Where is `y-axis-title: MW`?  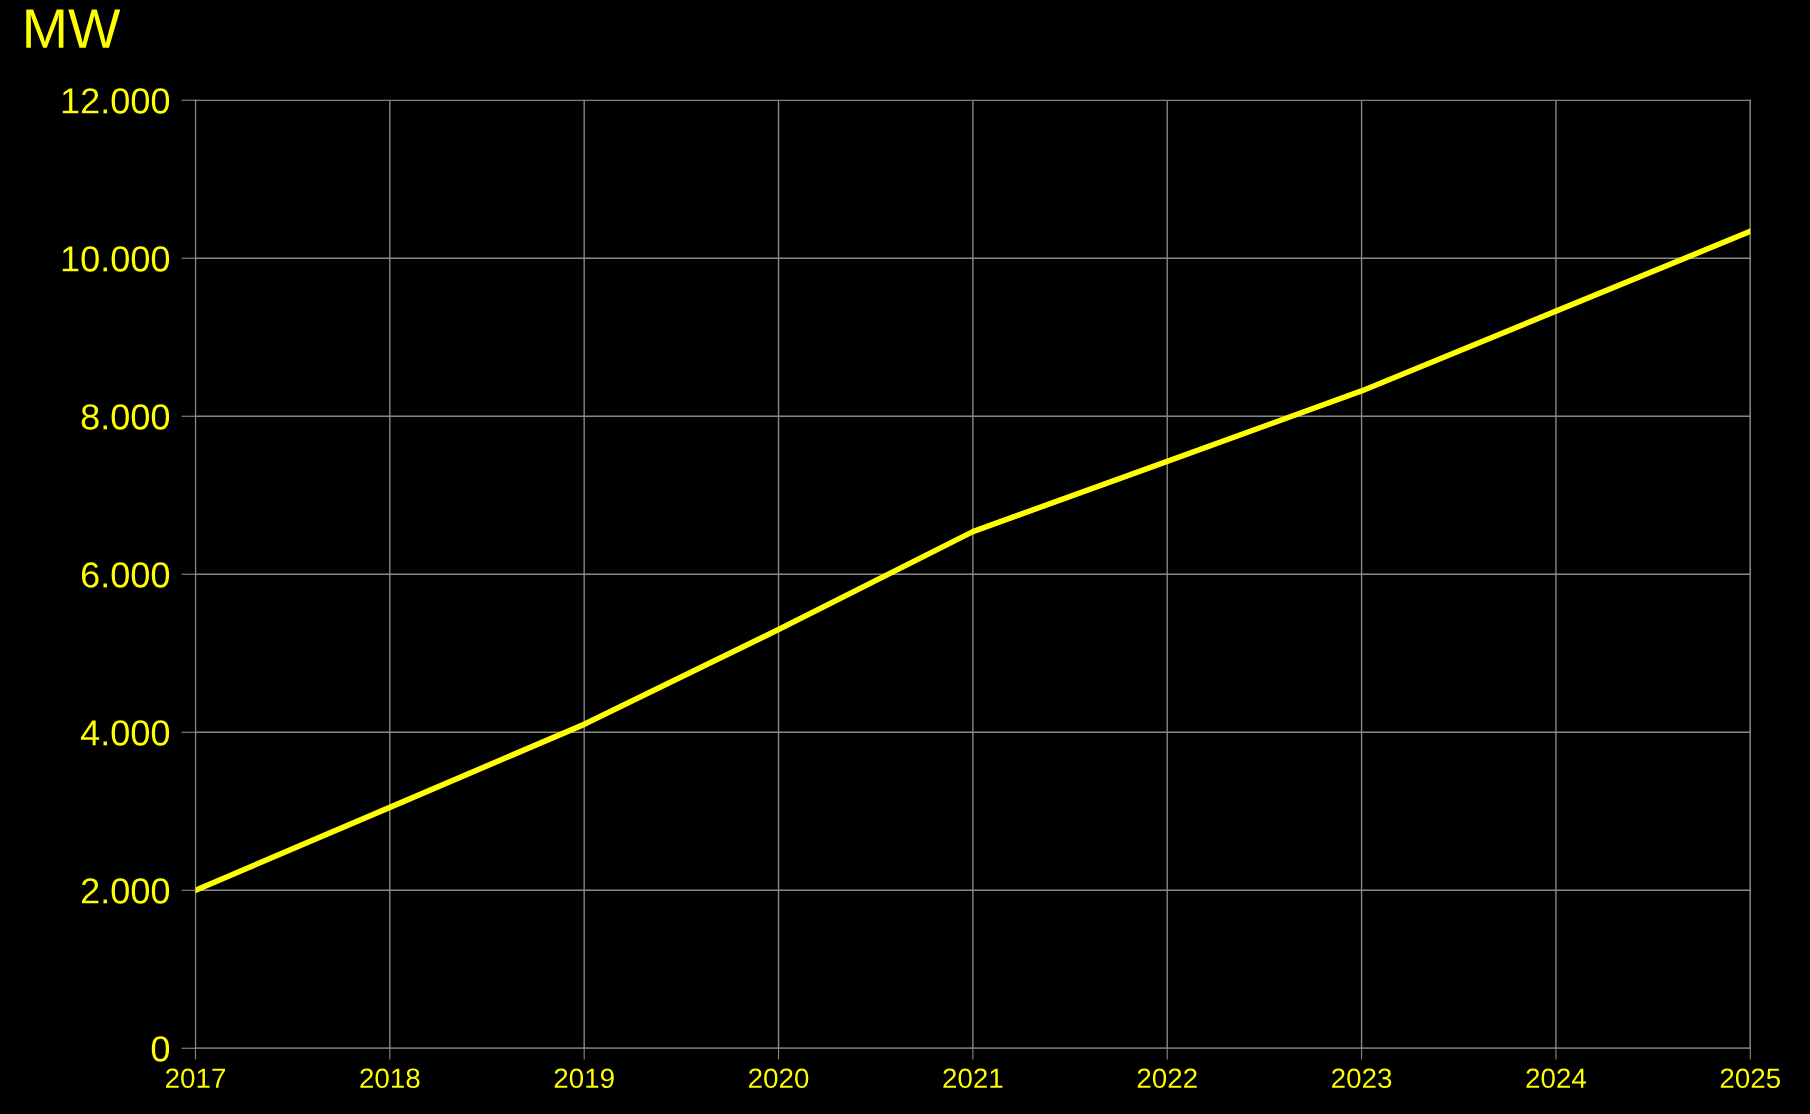
y-axis-title: MW is located at coordinates (73, 28).